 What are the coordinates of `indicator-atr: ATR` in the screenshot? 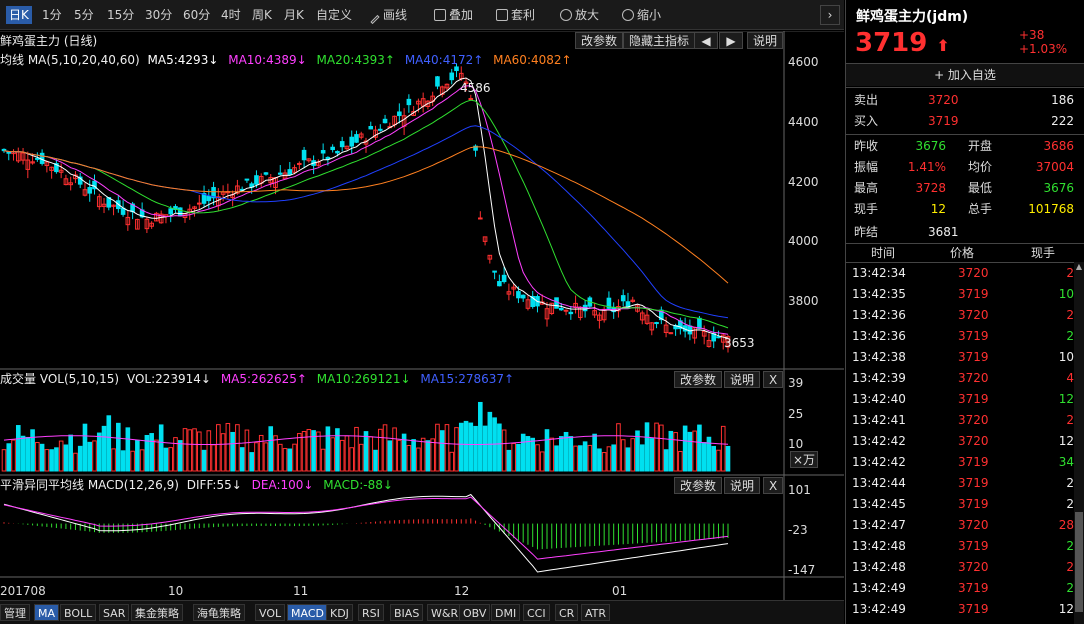 It's located at (596, 612).